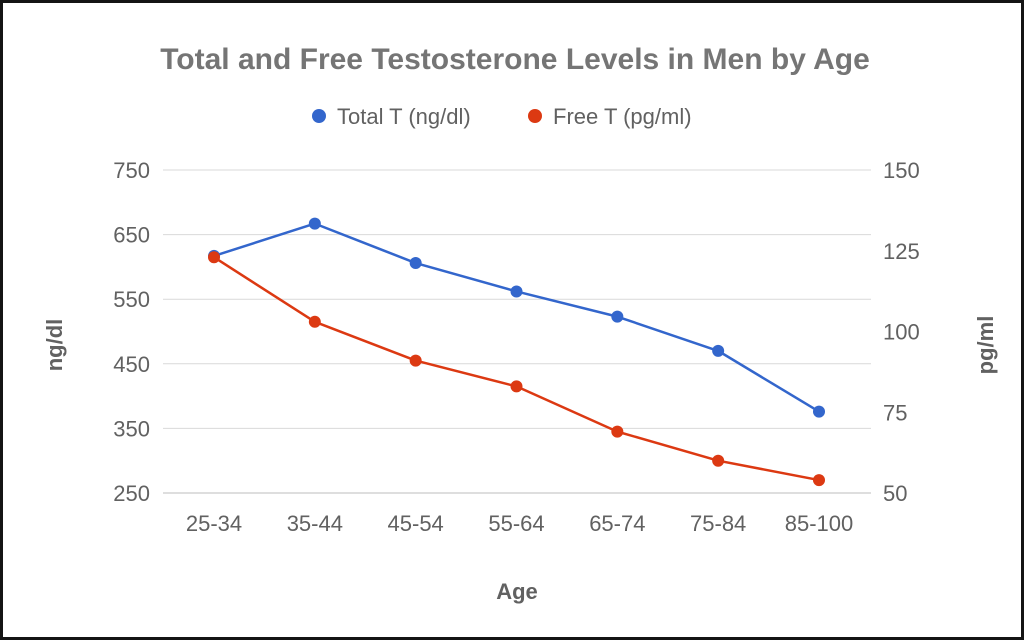 The width and height of the screenshot is (1024, 640). I want to click on x-tick-label: 45-54, so click(416, 523).